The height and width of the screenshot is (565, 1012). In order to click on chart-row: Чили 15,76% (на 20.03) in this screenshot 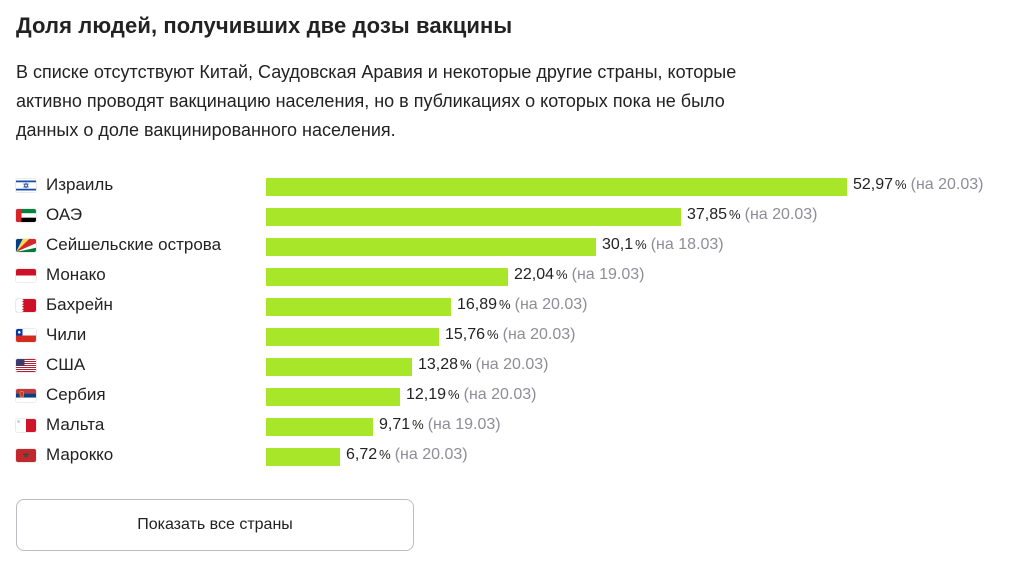, I will do `click(511, 336)`.